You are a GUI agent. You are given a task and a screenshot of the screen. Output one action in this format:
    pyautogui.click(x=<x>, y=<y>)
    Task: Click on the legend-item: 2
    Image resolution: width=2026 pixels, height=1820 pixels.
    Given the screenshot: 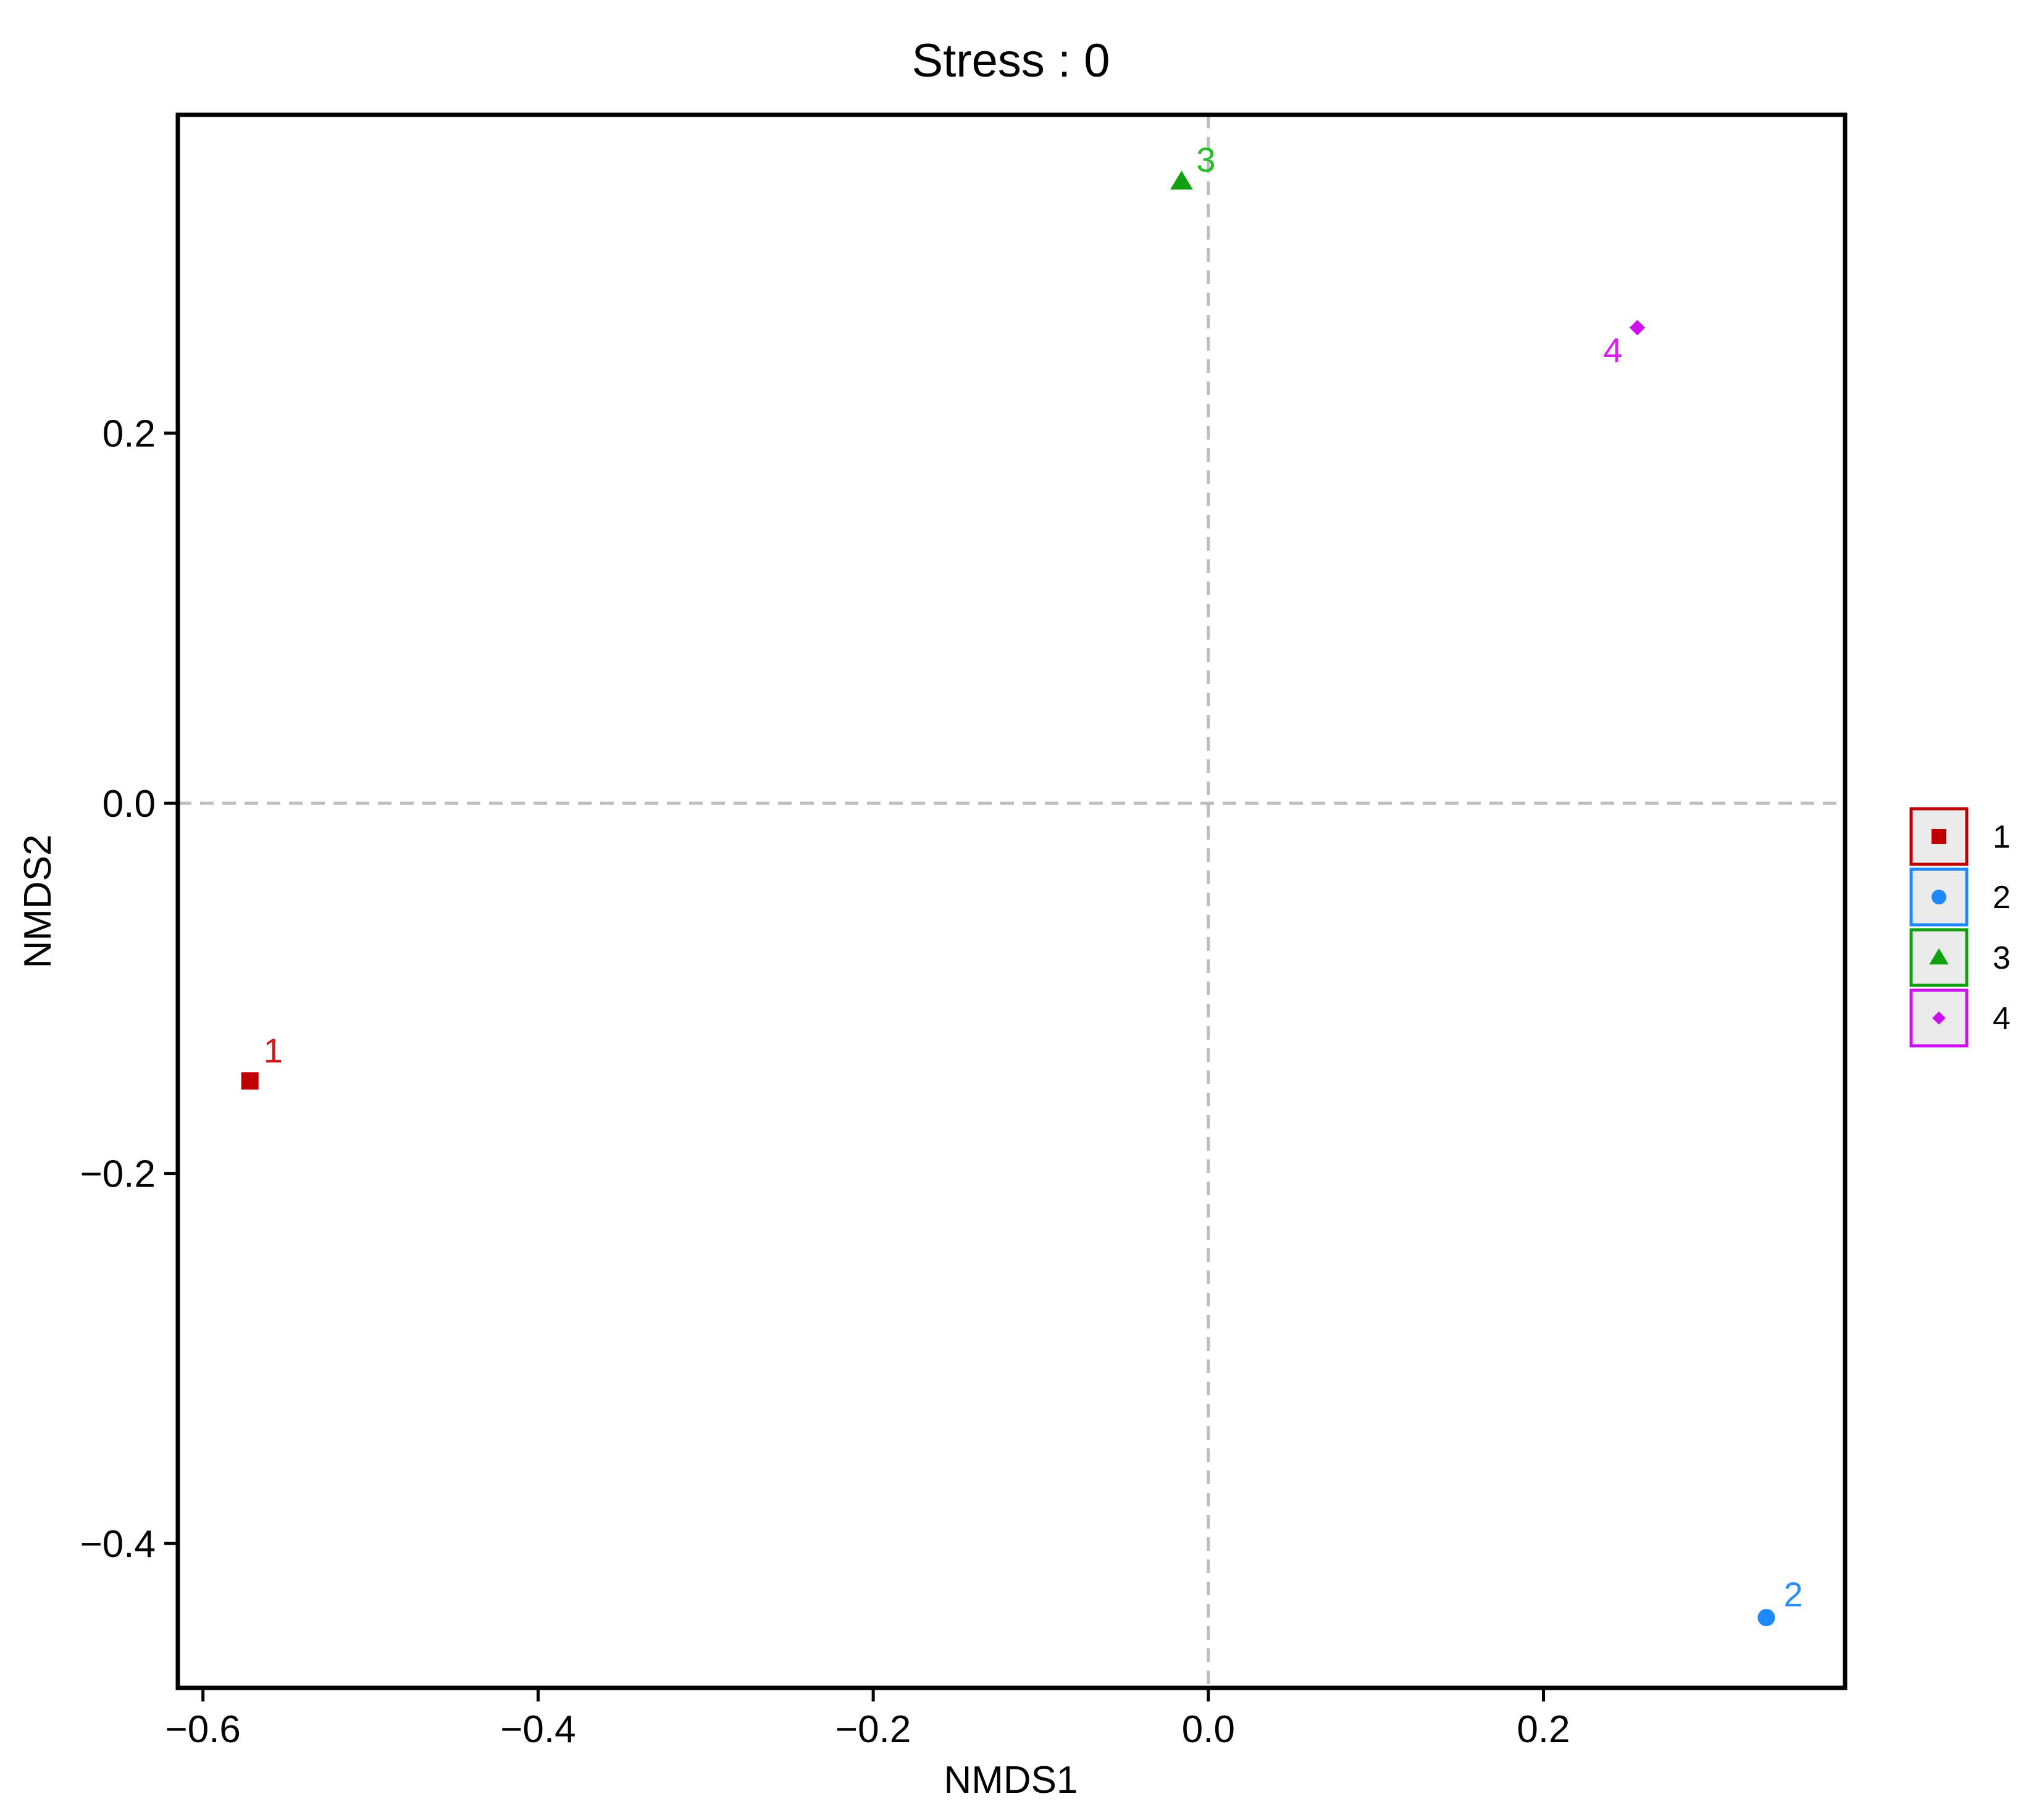 What is the action you would take?
    pyautogui.click(x=1960, y=897)
    